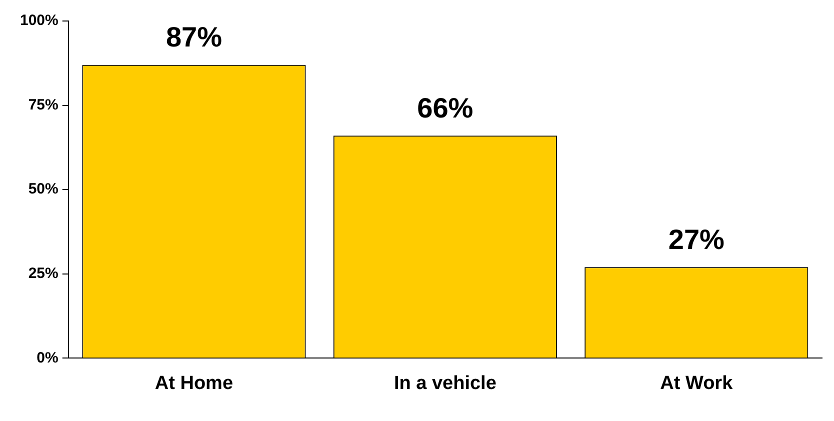  What do you see at coordinates (39, 21) in the screenshot?
I see `y-tick-label: 100%` at bounding box center [39, 21].